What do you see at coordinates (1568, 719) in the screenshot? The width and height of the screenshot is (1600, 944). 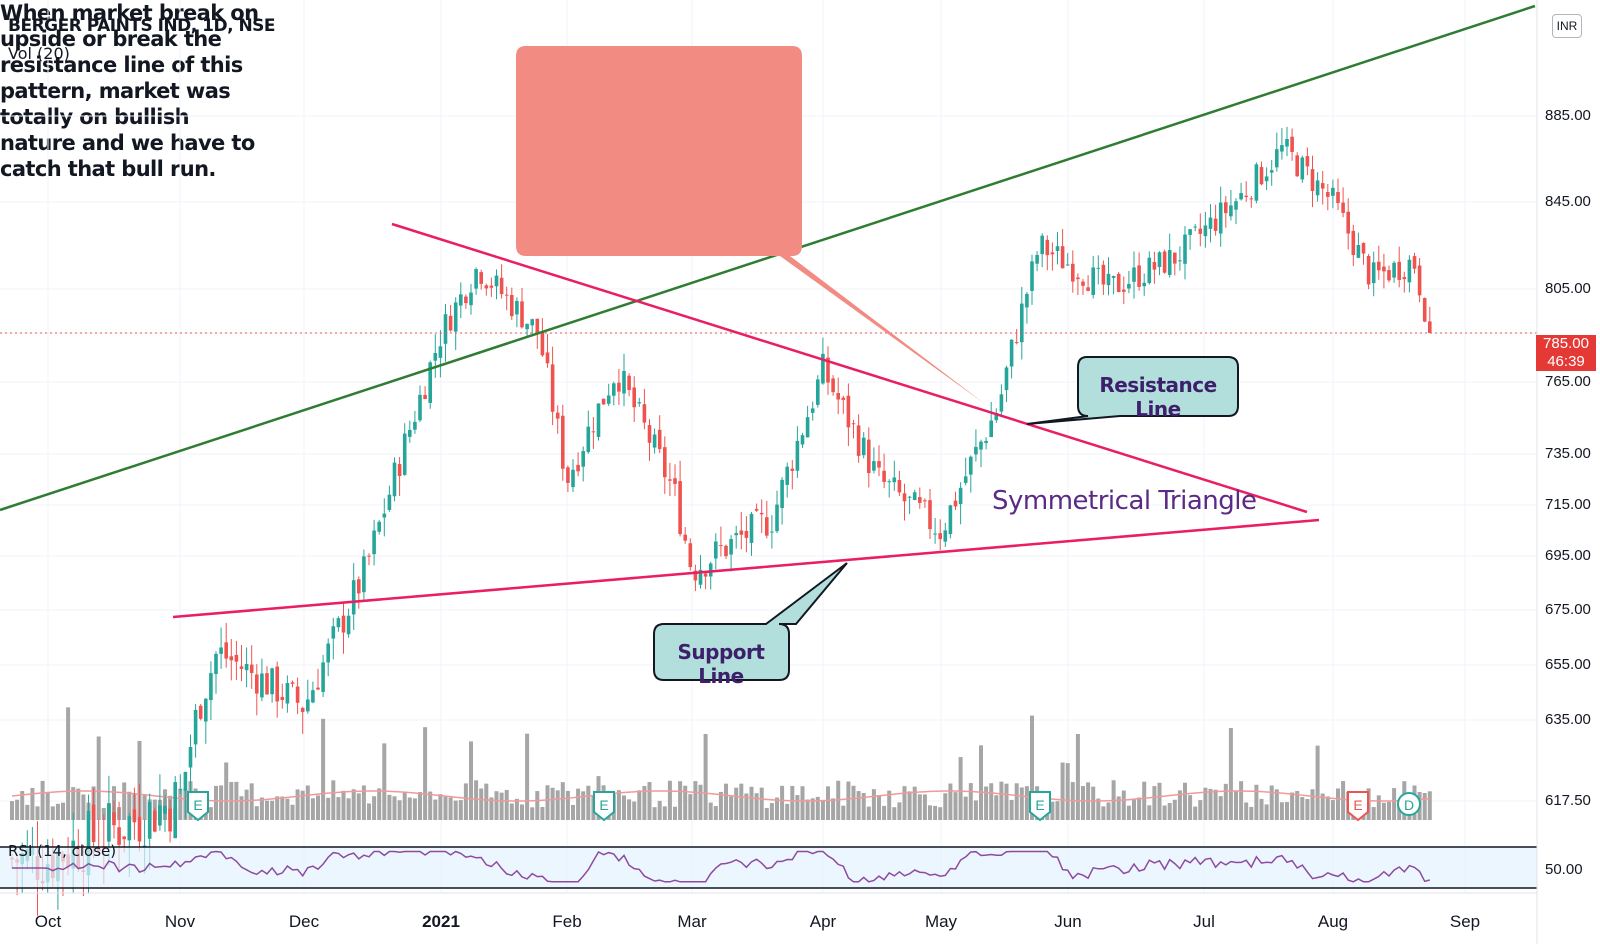 I see `price-axis-tick: 635.00` at bounding box center [1568, 719].